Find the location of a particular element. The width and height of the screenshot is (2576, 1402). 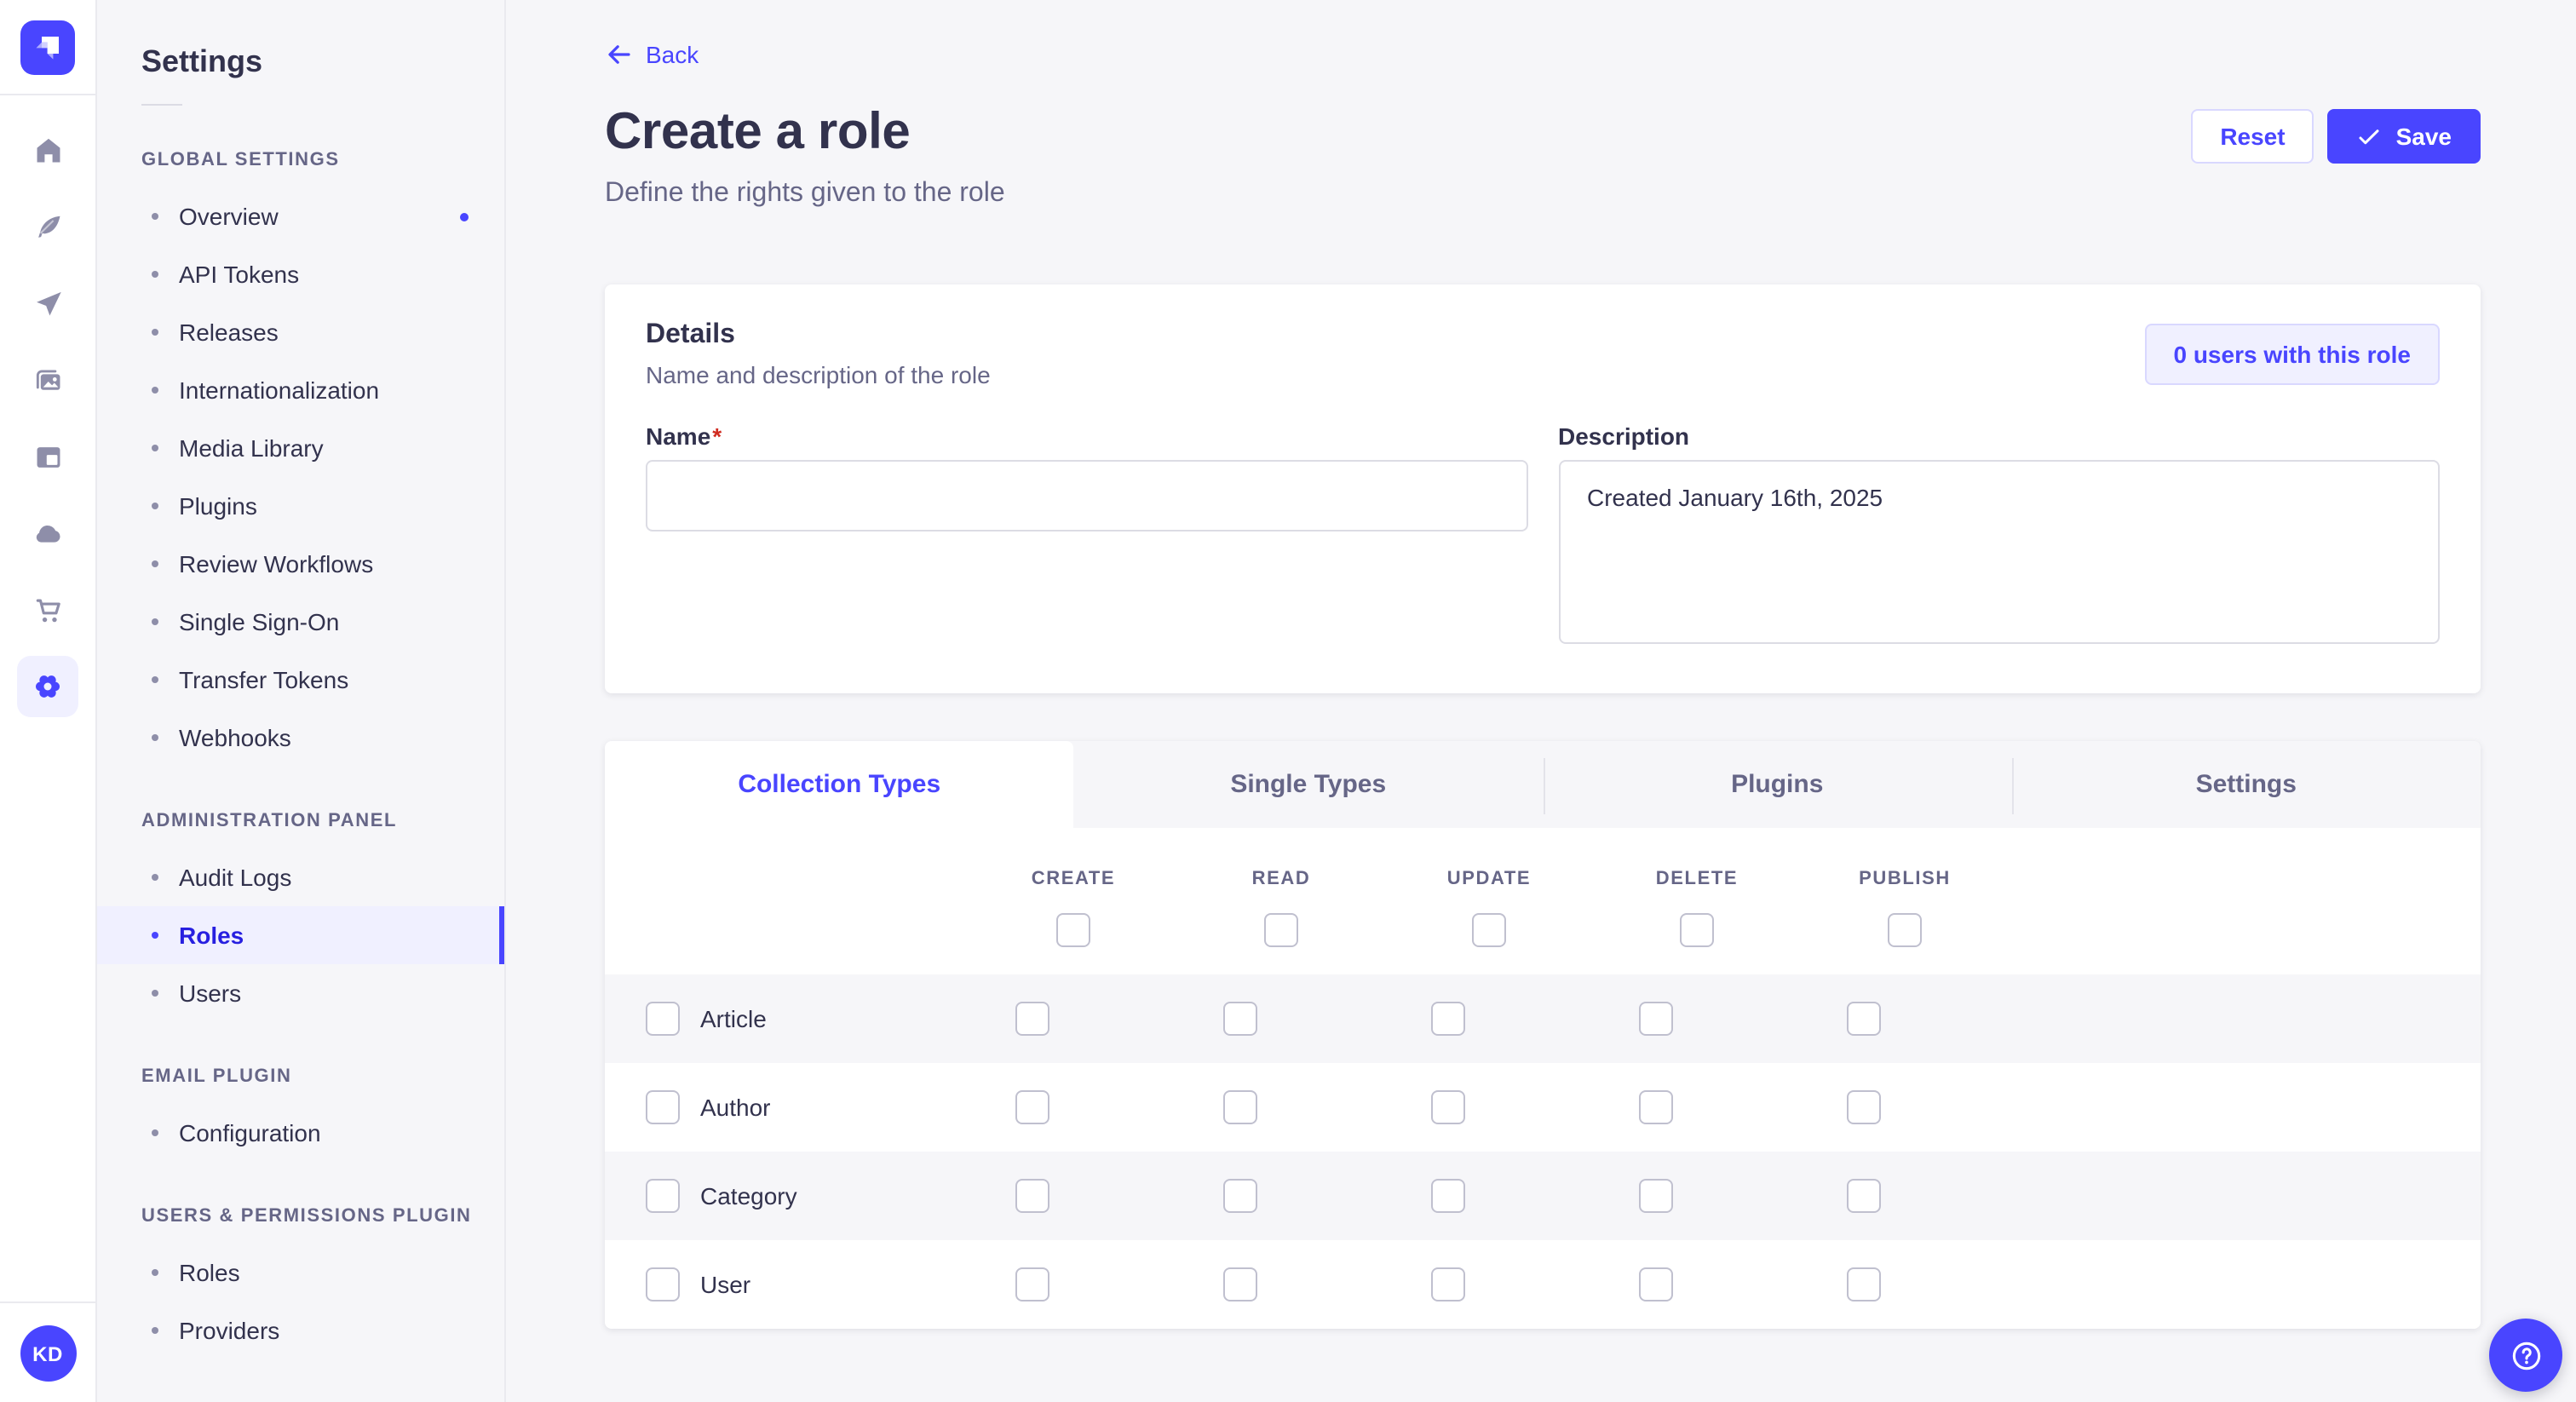

media-library-icon is located at coordinates (48, 380).